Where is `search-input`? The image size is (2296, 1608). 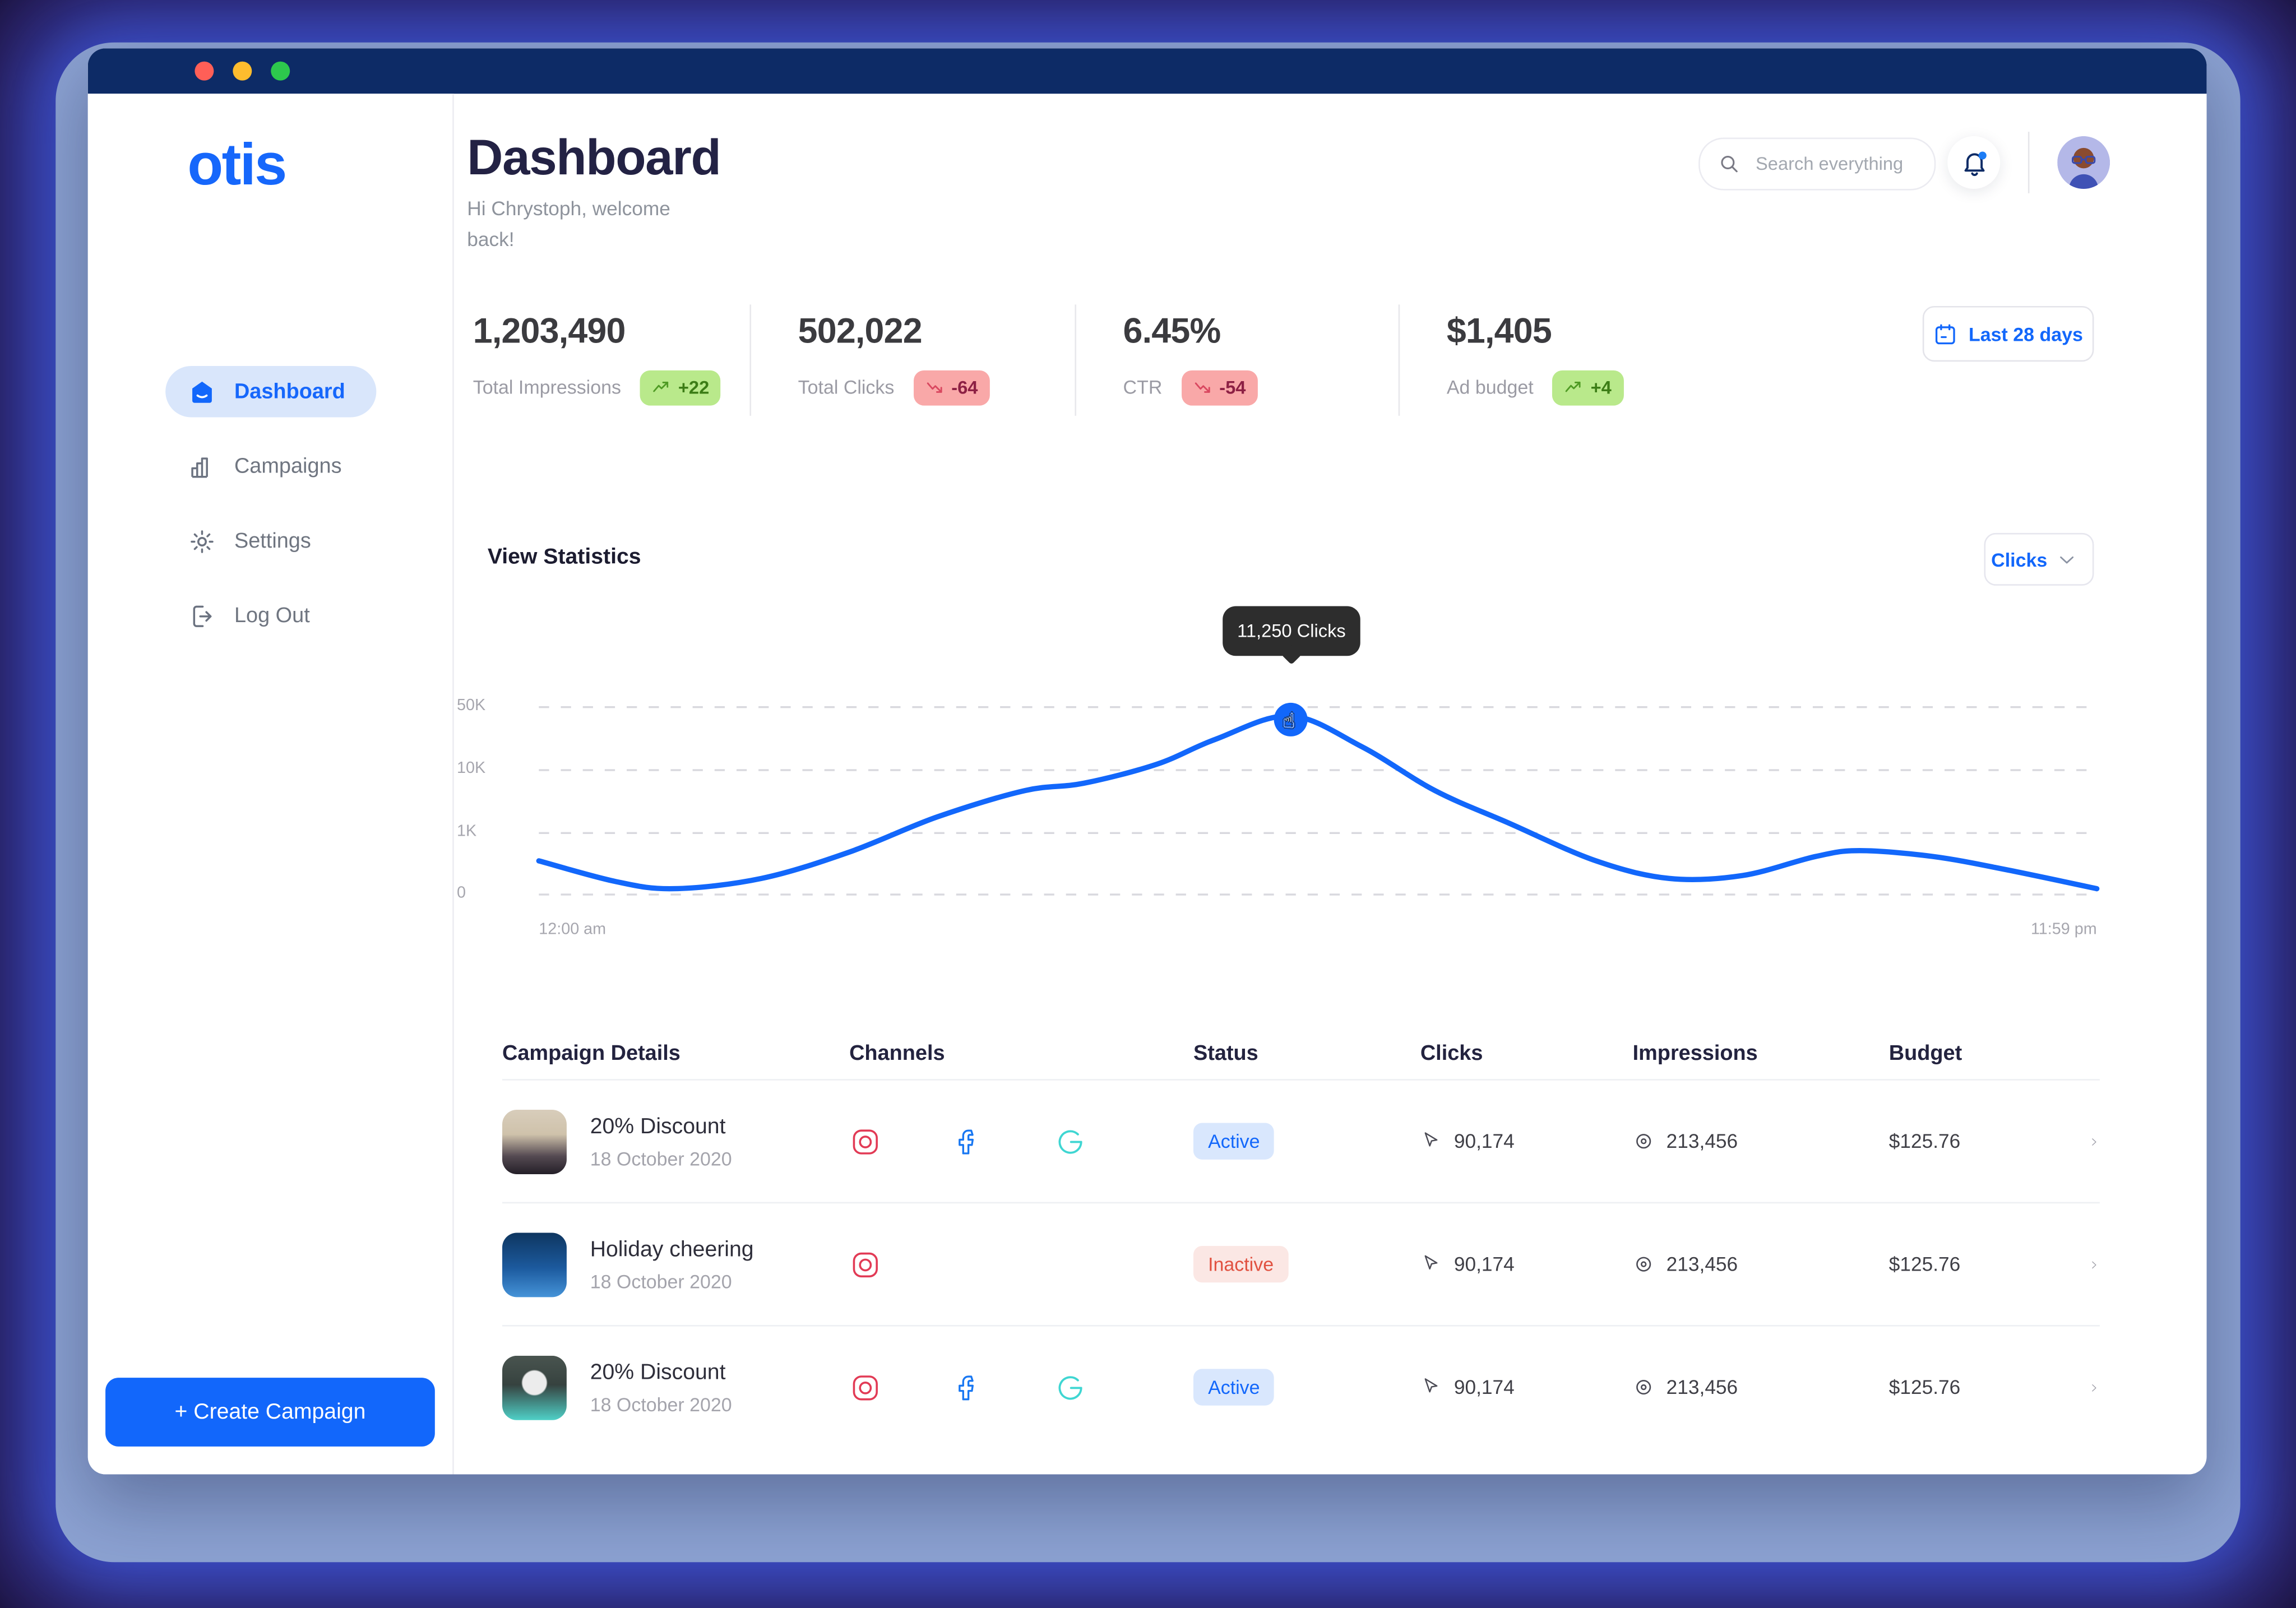
search-input is located at coordinates (1836, 164).